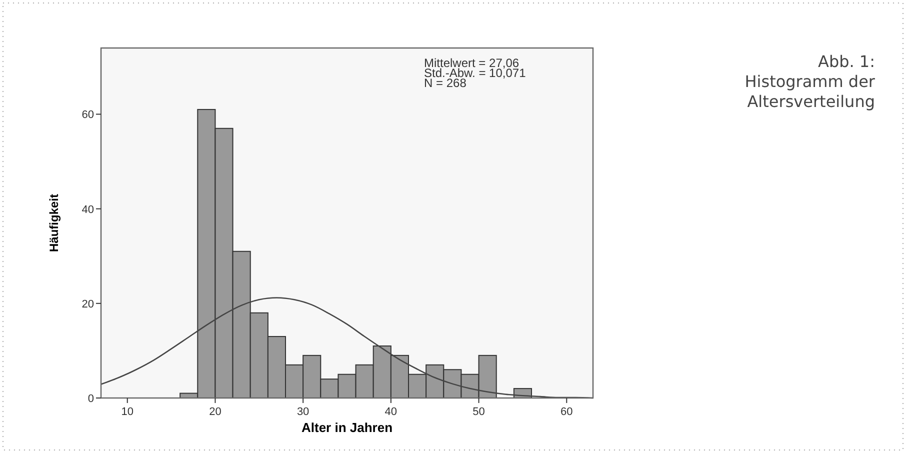 The image size is (906, 453). What do you see at coordinates (566, 412) in the screenshot?
I see `x-tick-label: 60` at bounding box center [566, 412].